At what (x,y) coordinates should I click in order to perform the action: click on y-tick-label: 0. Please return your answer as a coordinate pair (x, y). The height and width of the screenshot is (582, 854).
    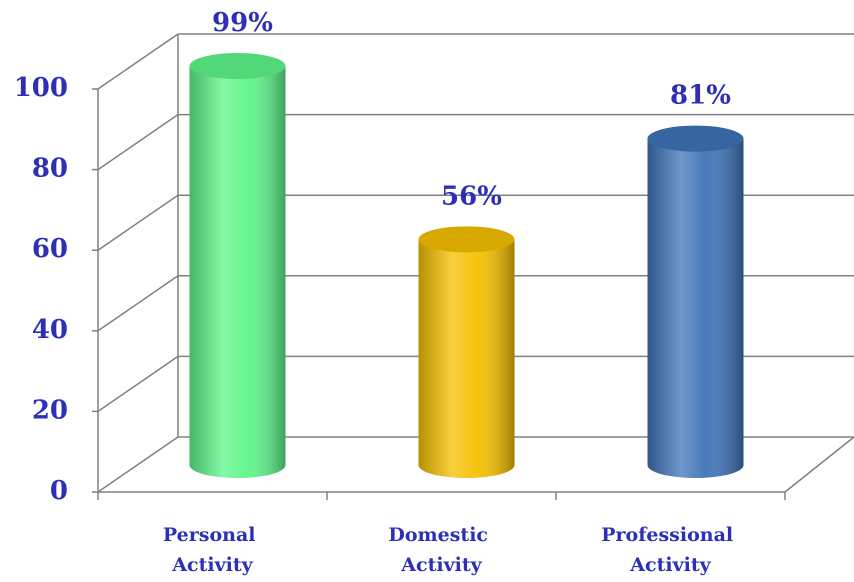
    Looking at the image, I should click on (59, 491).